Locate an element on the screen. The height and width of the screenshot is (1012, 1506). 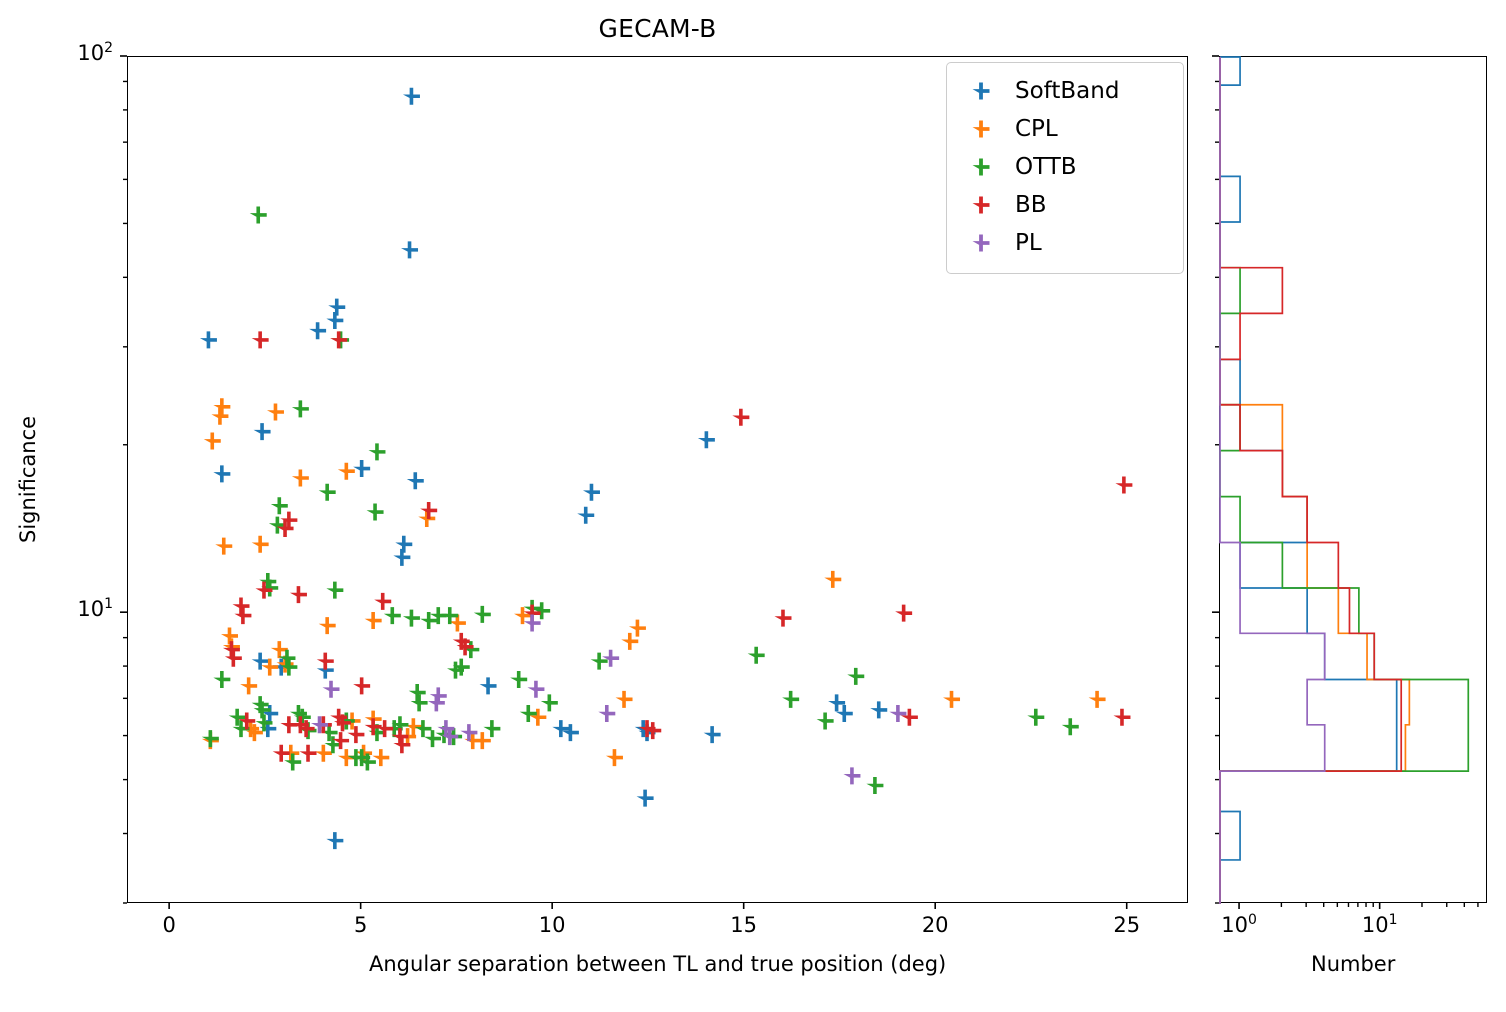
tick-label: 15 is located at coordinates (744, 925).